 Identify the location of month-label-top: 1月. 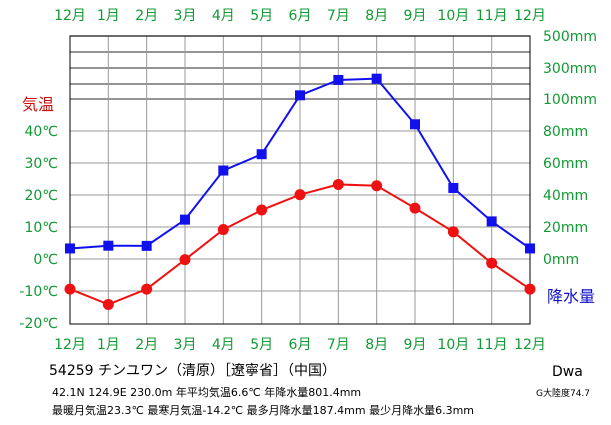
(108, 16).